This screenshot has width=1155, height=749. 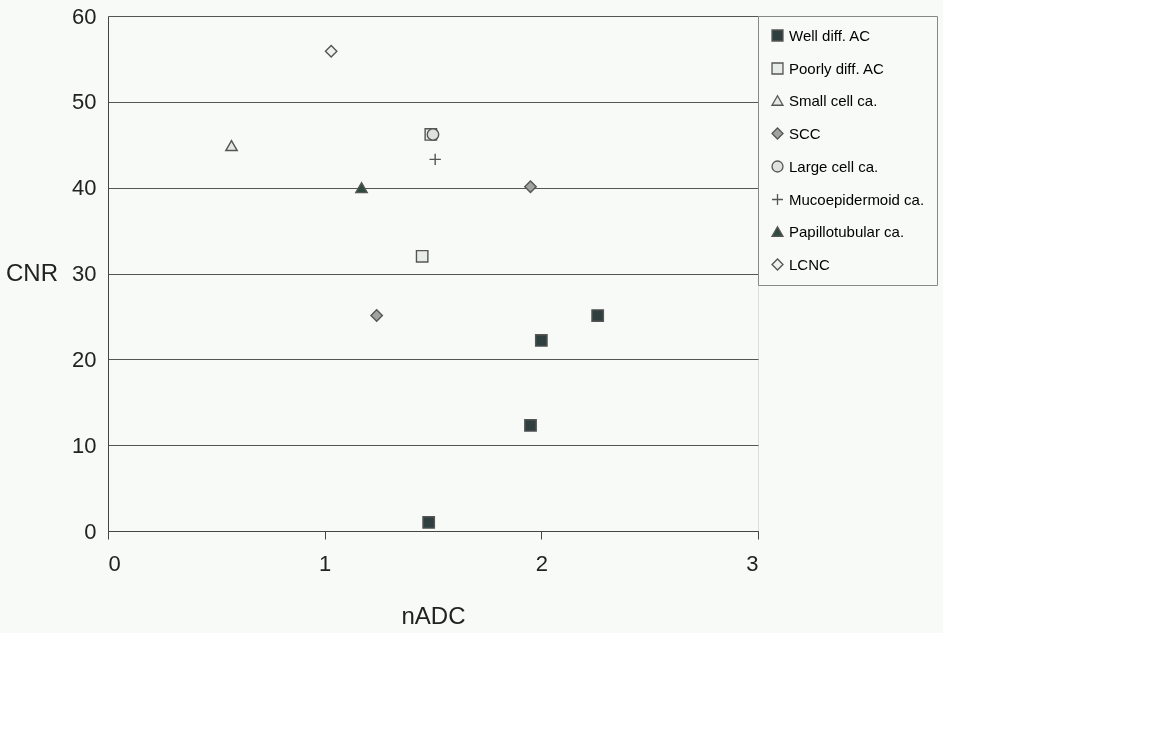 I want to click on x-tick-label: 0, so click(x=114, y=563).